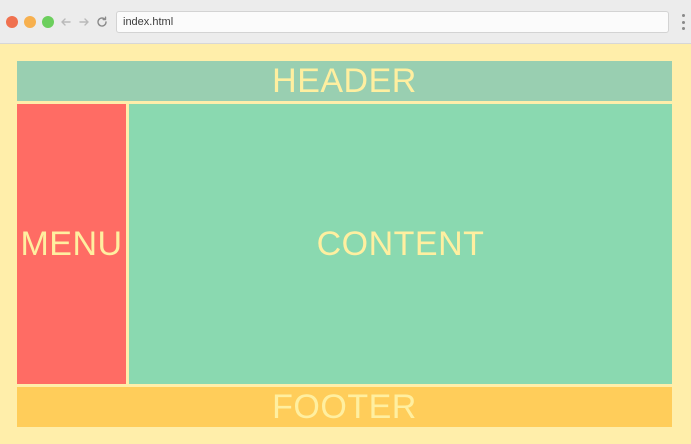 This screenshot has height=444, width=691. Describe the element at coordinates (683, 22) in the screenshot. I see `more-options-icon` at that location.